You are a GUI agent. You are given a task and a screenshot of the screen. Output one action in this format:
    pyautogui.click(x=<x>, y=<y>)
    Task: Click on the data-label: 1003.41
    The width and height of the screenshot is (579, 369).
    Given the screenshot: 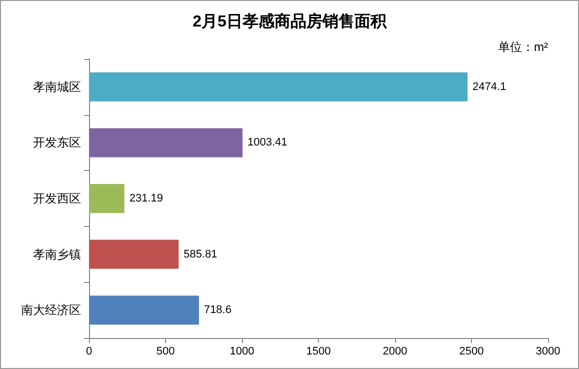 What is the action you would take?
    pyautogui.click(x=268, y=142)
    